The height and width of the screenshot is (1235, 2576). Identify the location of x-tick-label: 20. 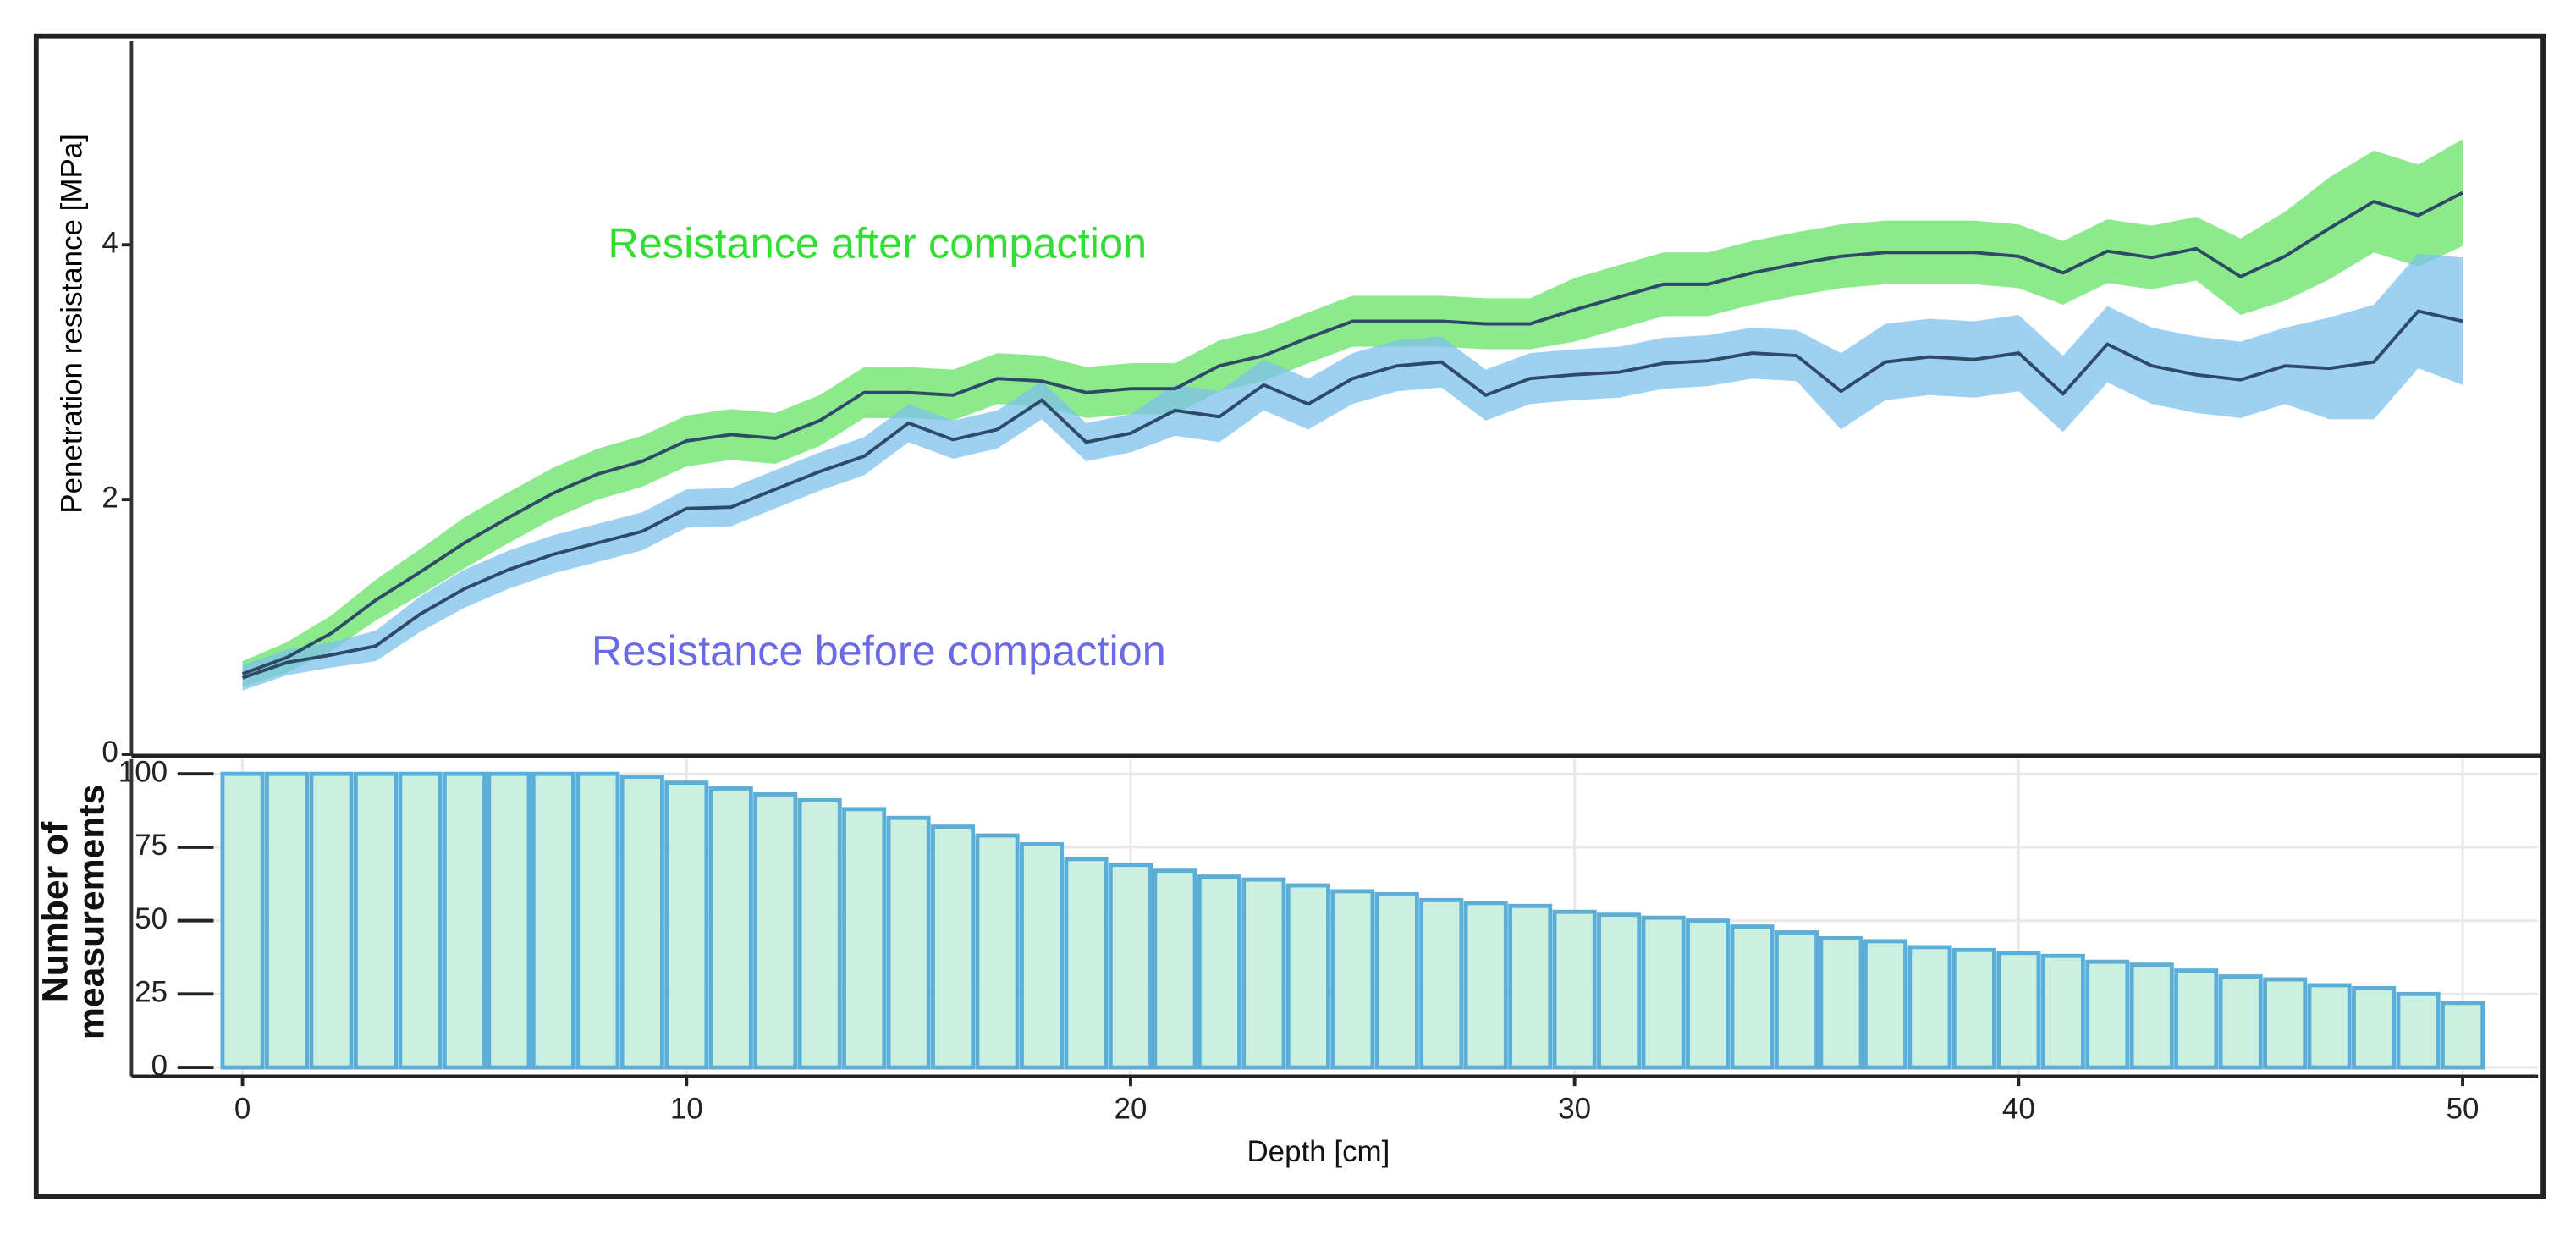
(1131, 1108).